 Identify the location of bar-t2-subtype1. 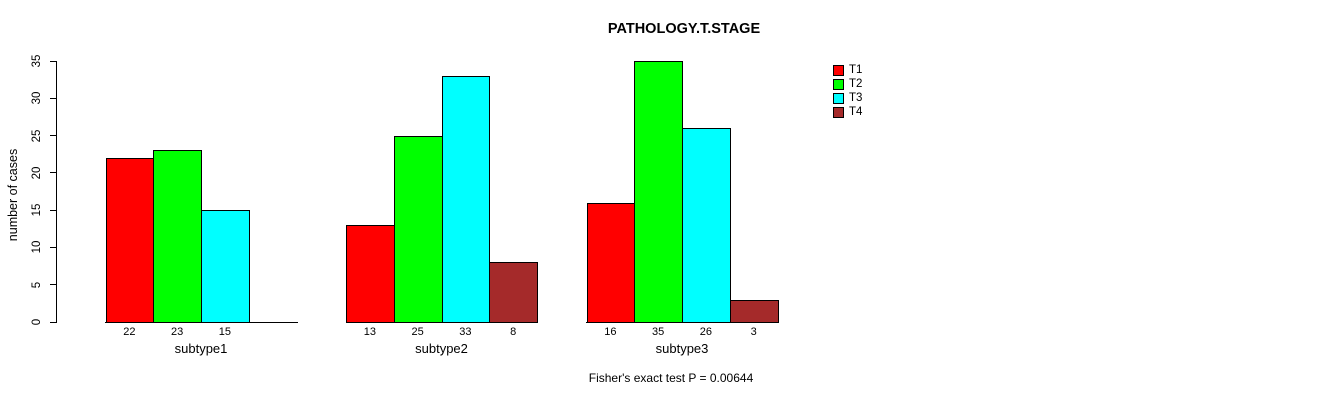
(177, 236).